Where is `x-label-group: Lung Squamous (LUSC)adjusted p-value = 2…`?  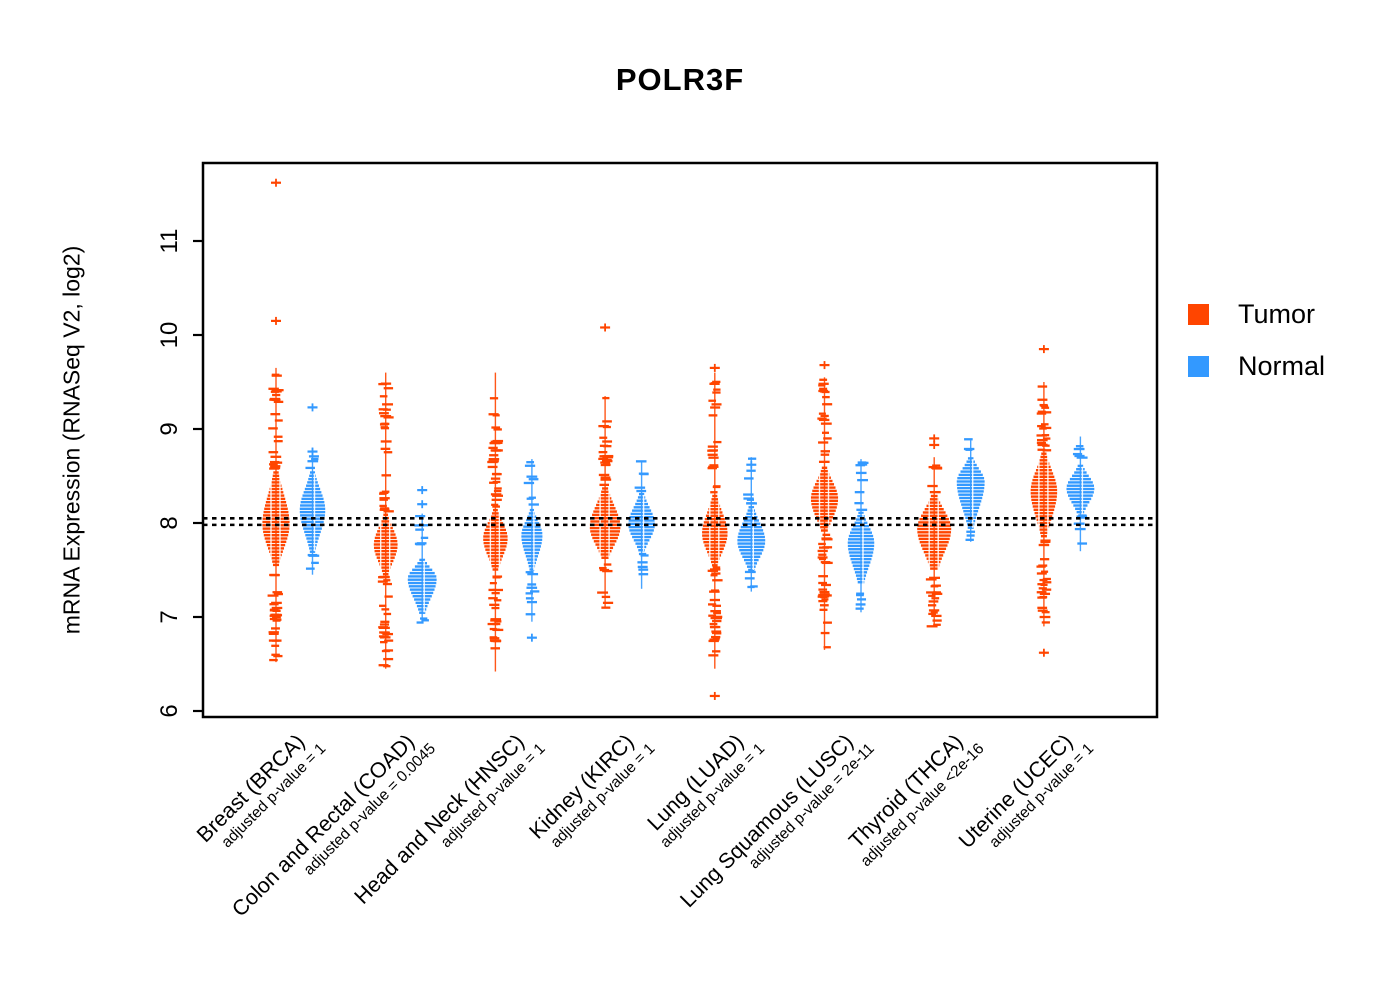 x-label-group: Lung Squamous (LUSC)adjusted p-value = 2… is located at coordinates (776, 821).